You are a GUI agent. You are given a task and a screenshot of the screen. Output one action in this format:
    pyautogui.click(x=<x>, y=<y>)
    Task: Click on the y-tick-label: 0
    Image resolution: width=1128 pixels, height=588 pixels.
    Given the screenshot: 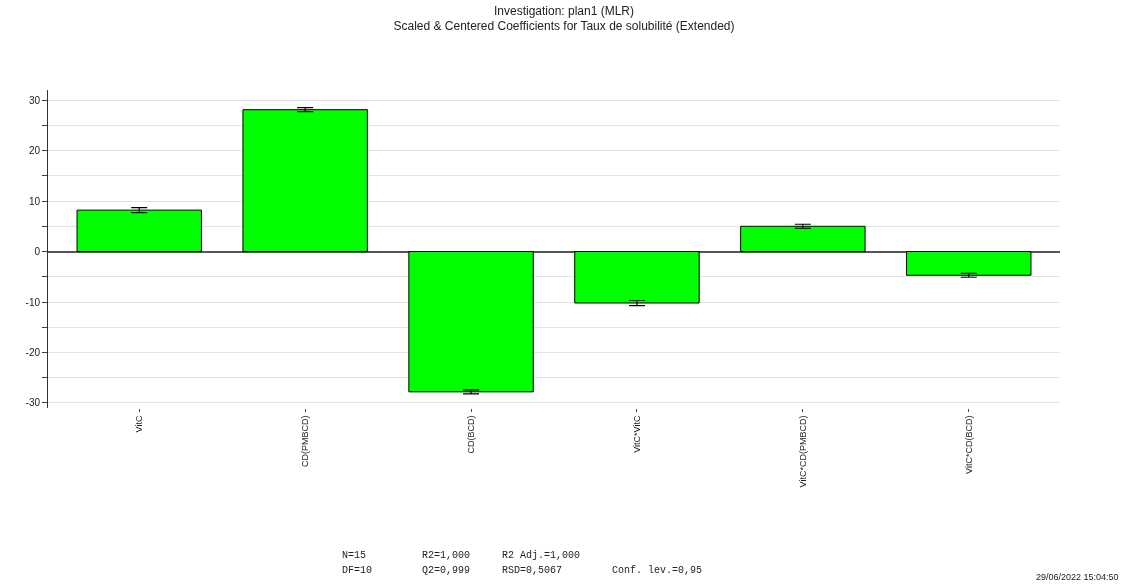 What is the action you would take?
    pyautogui.click(x=37, y=252)
    